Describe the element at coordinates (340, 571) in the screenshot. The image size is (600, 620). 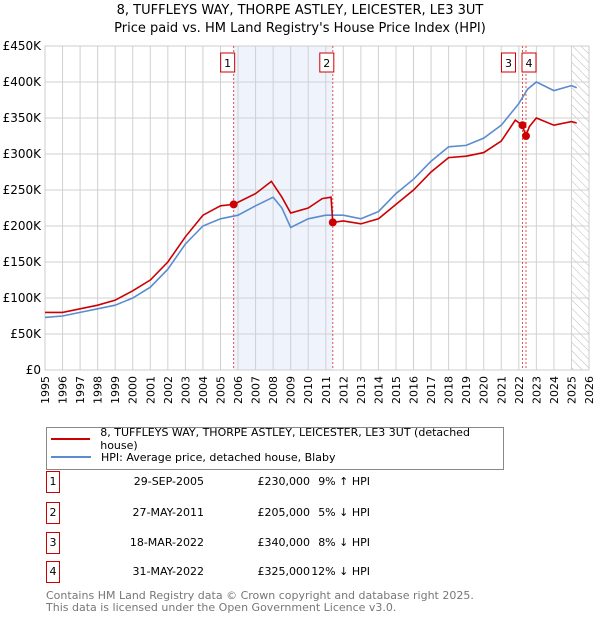
I see `sale-hpi: 12% ↓ HPI` at that location.